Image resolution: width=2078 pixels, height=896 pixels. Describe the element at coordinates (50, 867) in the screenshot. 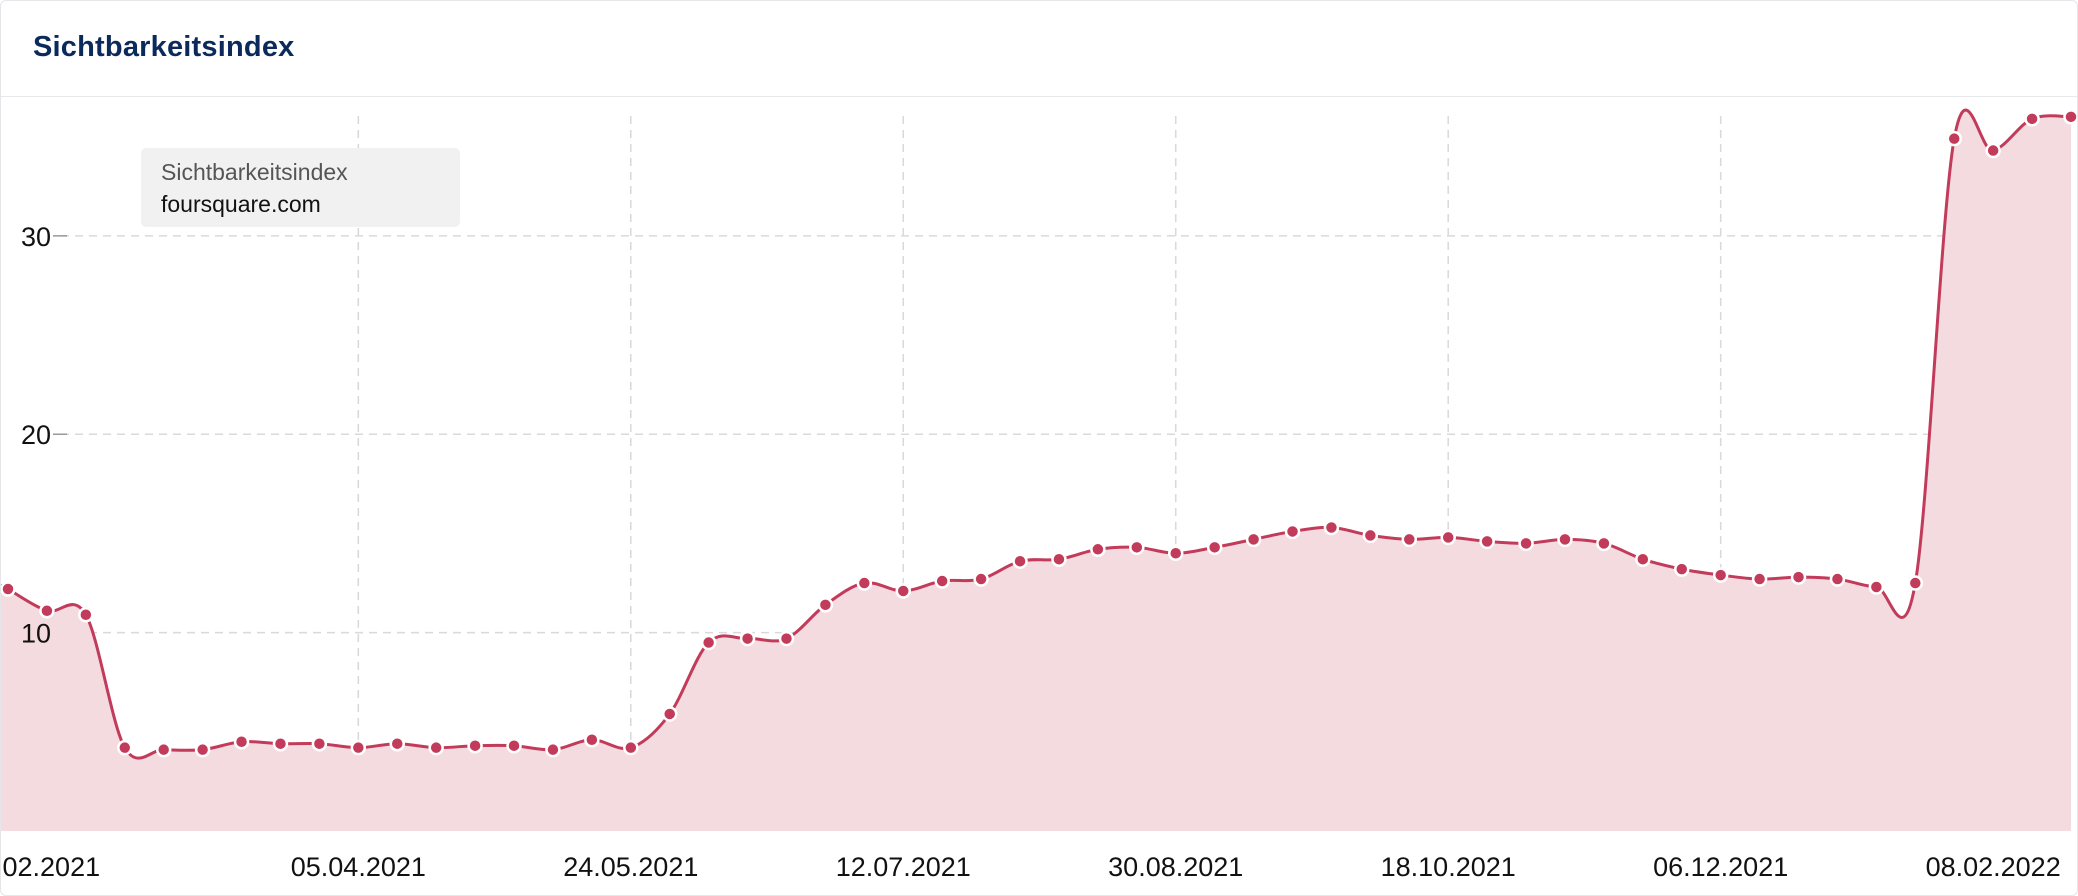

I see `x-tick-label: .02.2021` at that location.